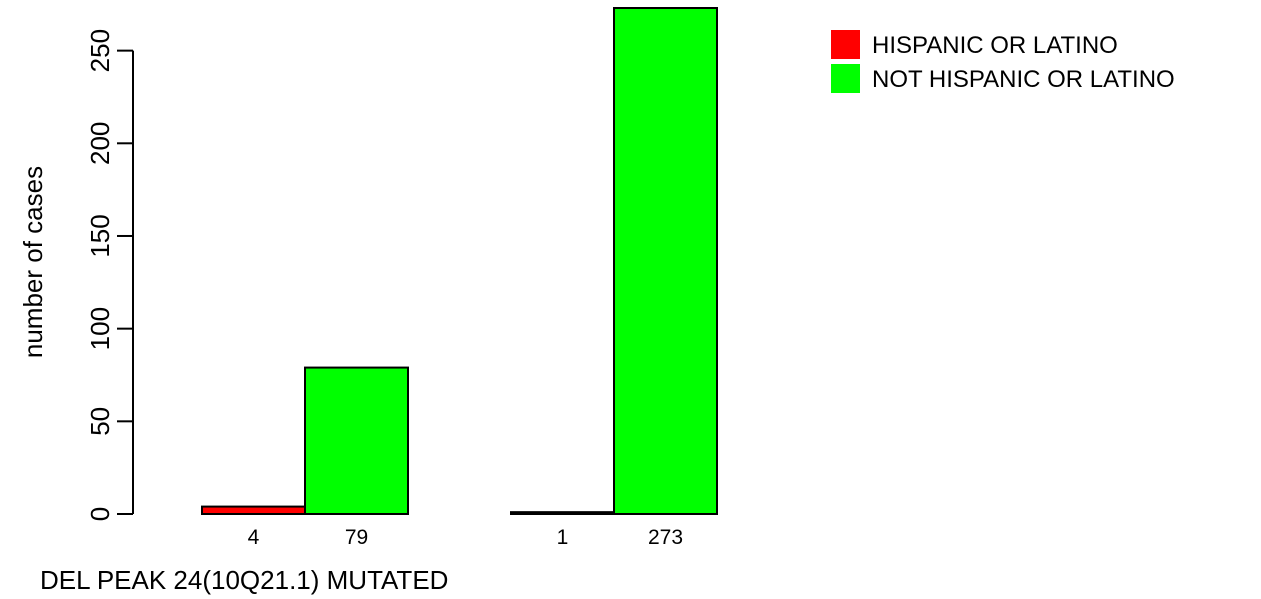 The height and width of the screenshot is (599, 1261). What do you see at coordinates (100, 421) in the screenshot?
I see `y-tick-label: 50` at bounding box center [100, 421].